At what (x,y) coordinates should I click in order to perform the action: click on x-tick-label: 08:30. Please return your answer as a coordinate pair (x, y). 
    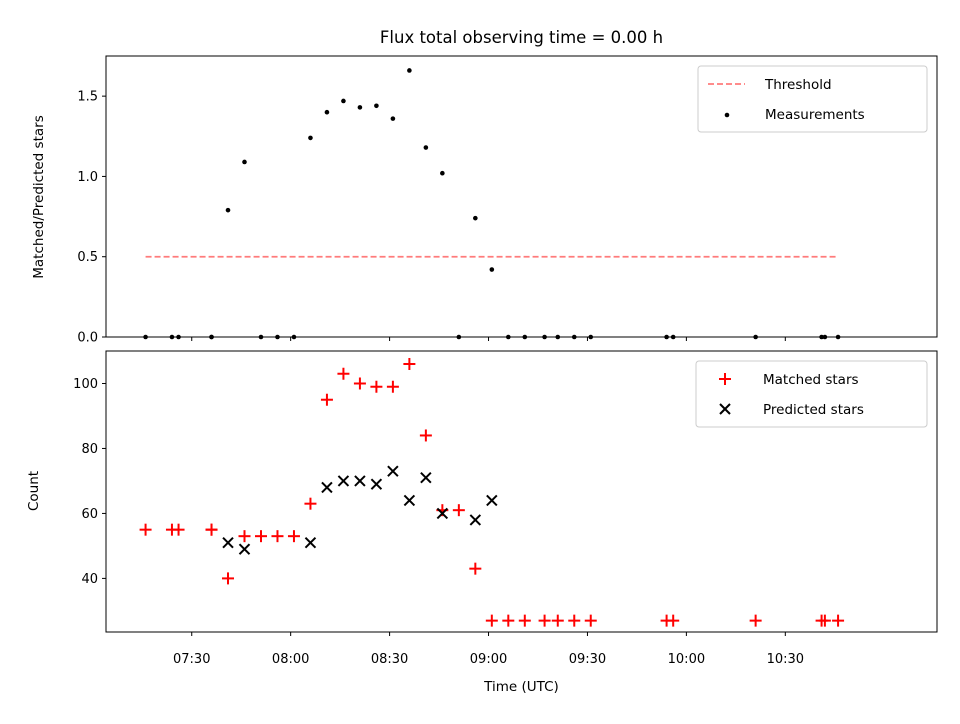
    Looking at the image, I should click on (389, 659).